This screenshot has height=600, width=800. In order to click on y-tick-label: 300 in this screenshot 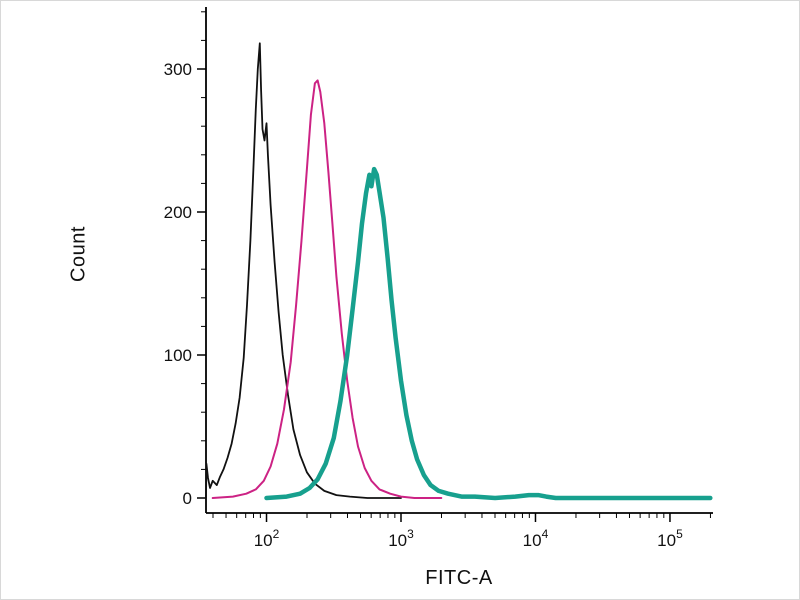, I will do `click(178, 69)`.